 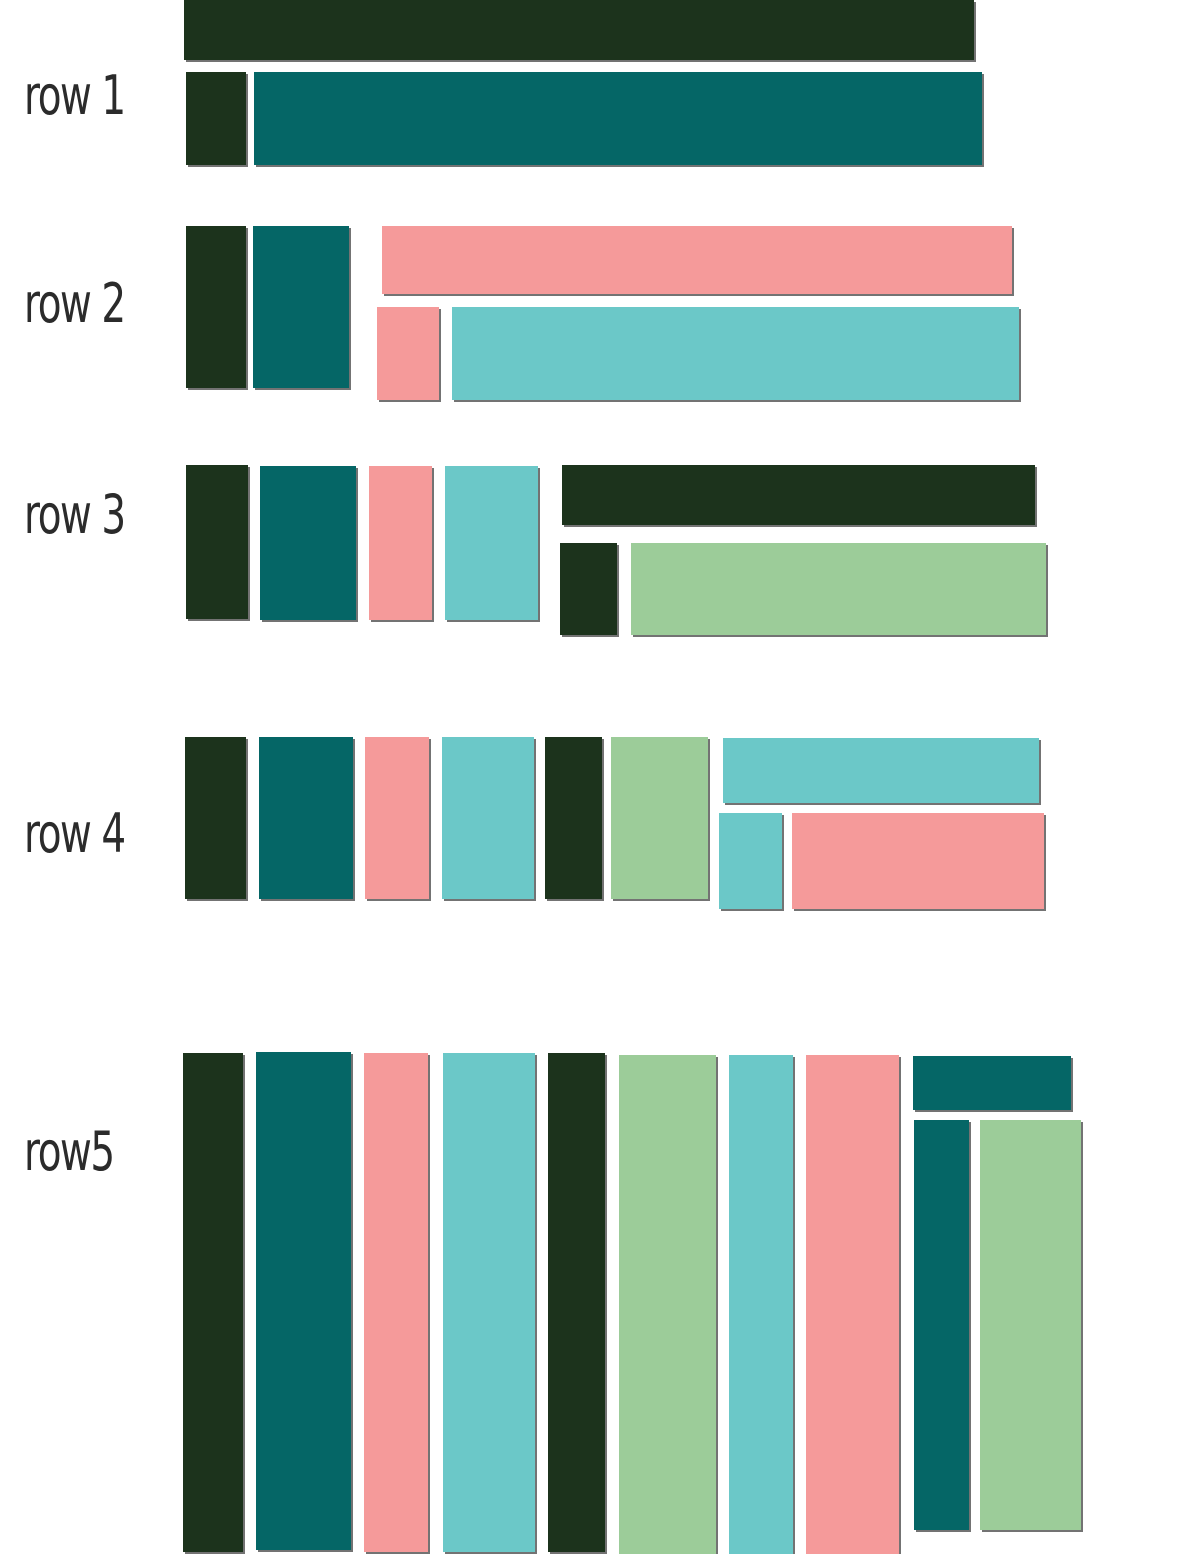 I want to click on row-3-label: row 3, so click(x=75, y=514).